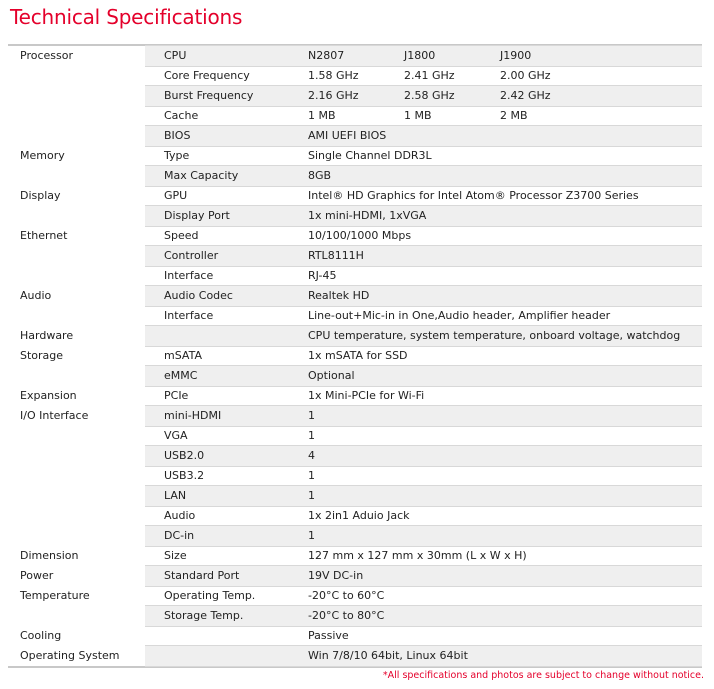  Describe the element at coordinates (355, 56) in the screenshot. I see `spec-row: Processor CPU N2807 J1800 J1900` at that location.